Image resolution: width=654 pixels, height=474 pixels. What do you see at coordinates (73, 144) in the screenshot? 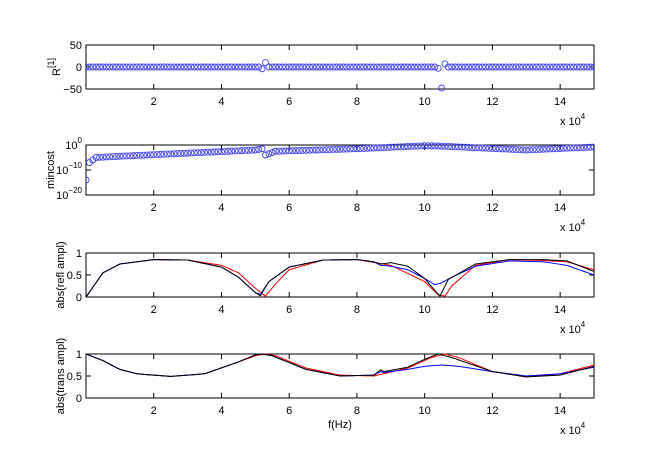
I see `y-tick-label: 100` at bounding box center [73, 144].